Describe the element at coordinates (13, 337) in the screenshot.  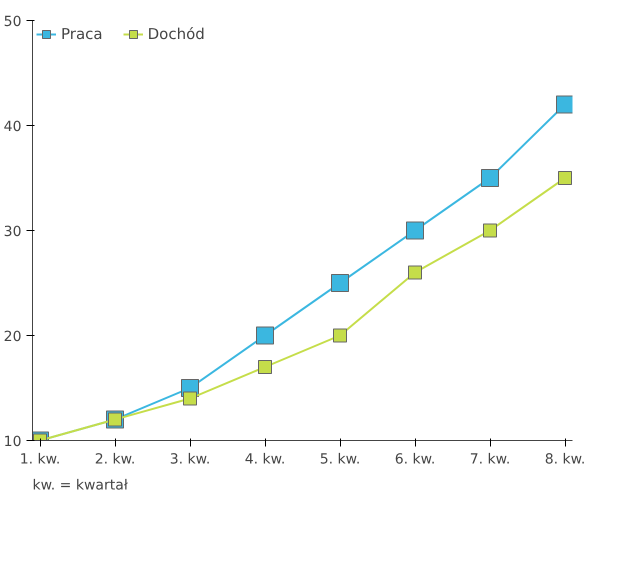
I see `y-tick-label: 20` at that location.